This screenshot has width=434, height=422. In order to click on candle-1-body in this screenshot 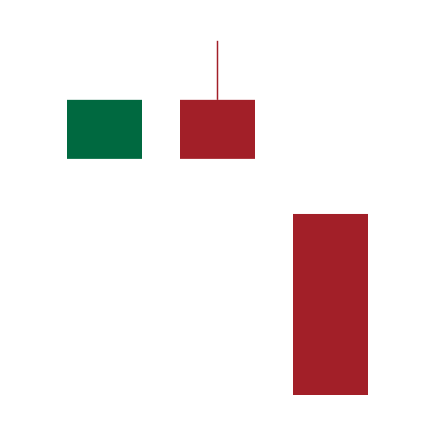, I will do `click(104, 129)`.